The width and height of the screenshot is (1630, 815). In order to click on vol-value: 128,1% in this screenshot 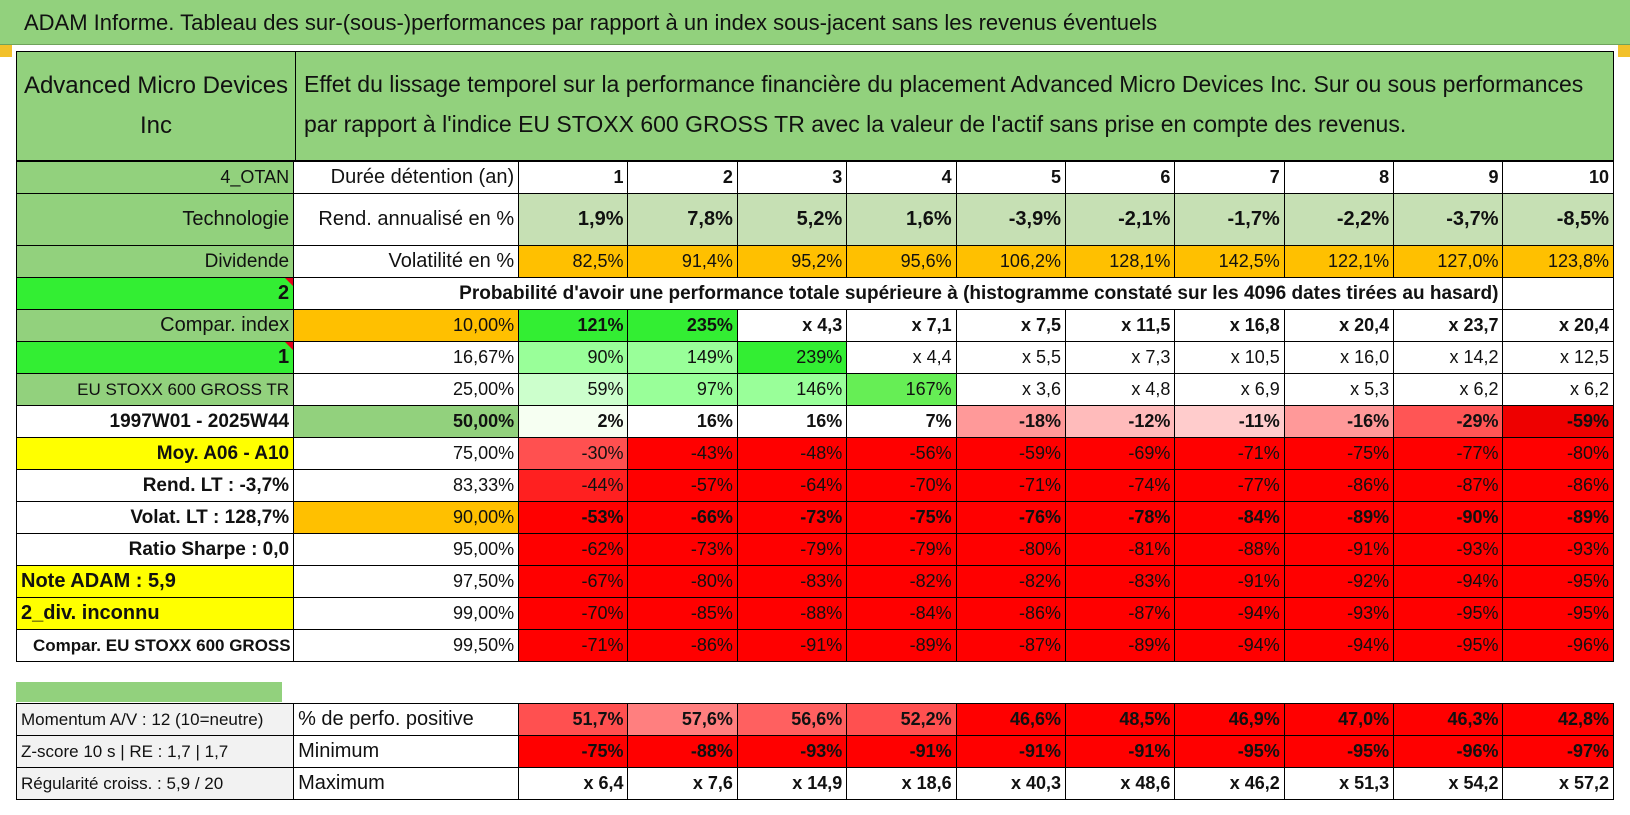, I will do `click(1120, 261)`.